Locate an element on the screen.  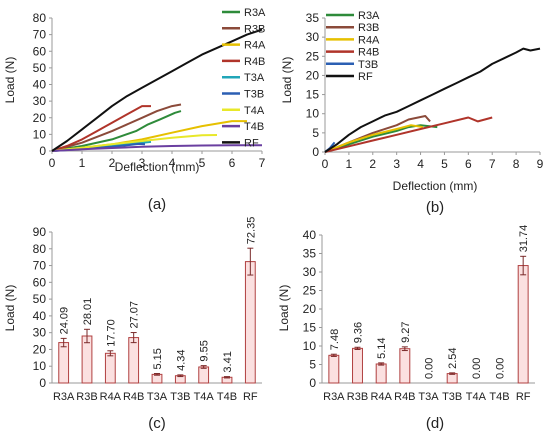
panel-b-y-tick-label: 15 is located at coordinates (313, 95).